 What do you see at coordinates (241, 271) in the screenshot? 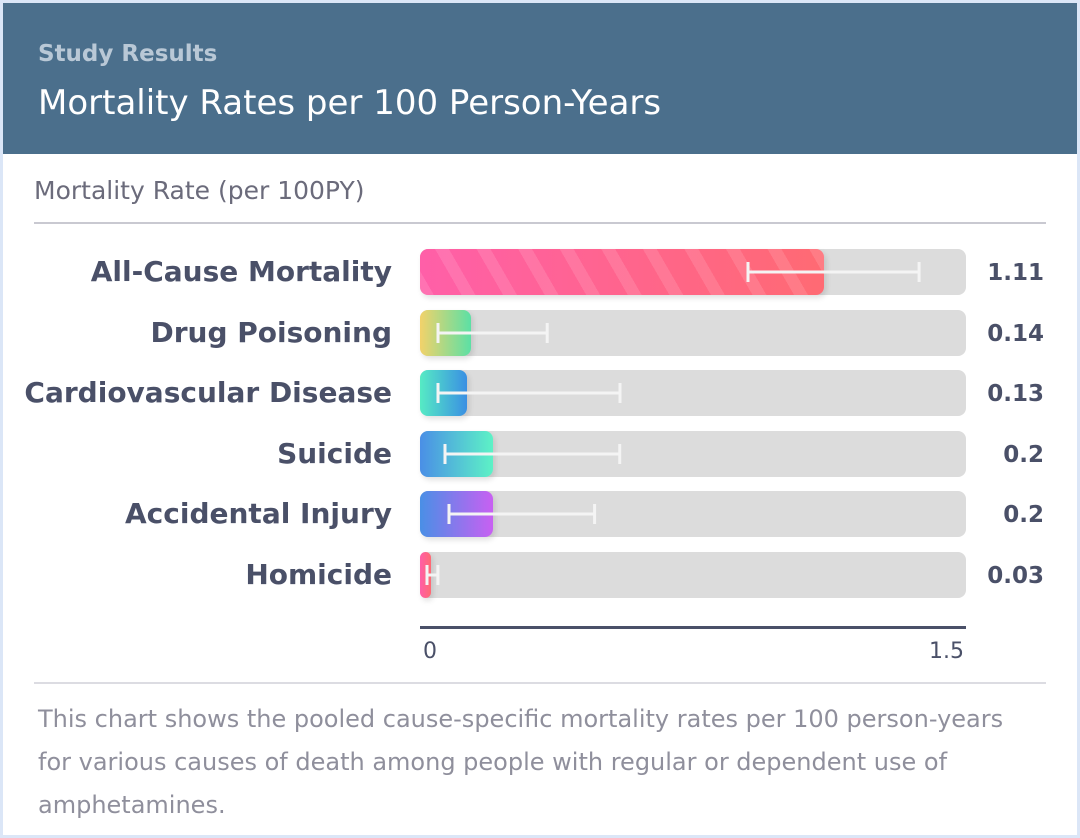
I see `category-label-all-cause-mortality: All-Cause Mortality` at bounding box center [241, 271].